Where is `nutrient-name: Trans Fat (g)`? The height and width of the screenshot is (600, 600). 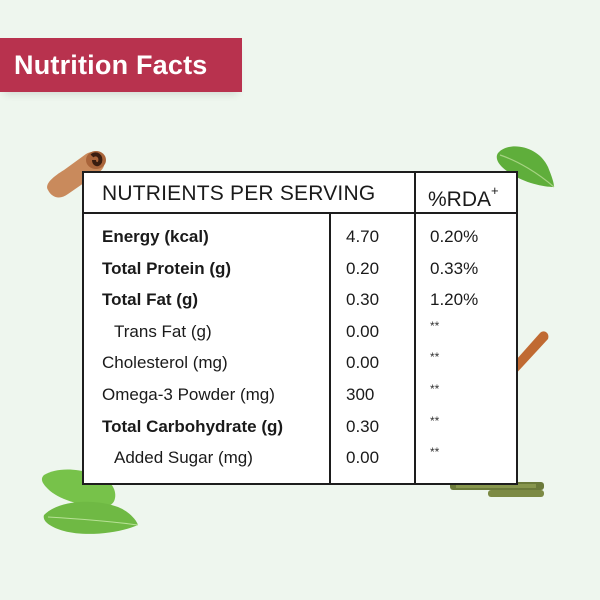
nutrient-name: Trans Fat (g) is located at coordinates (163, 331).